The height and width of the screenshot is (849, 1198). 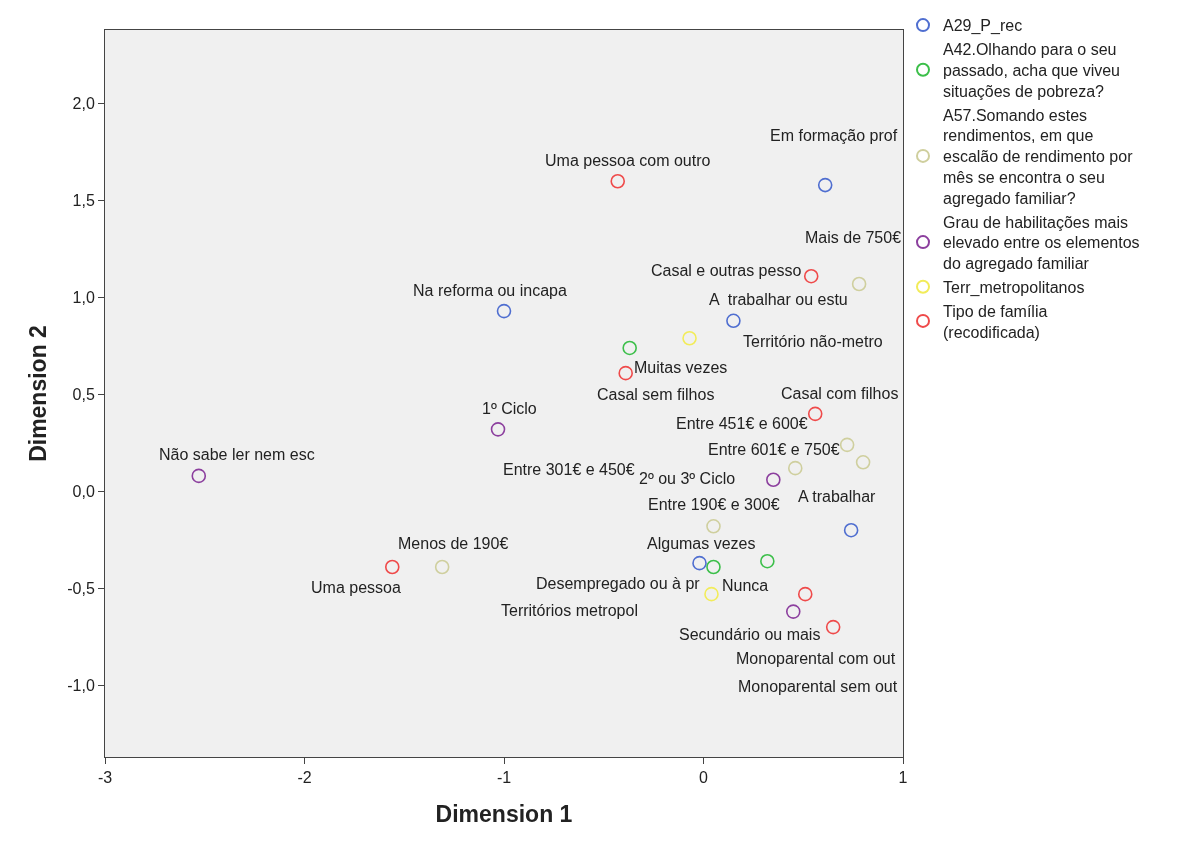 I want to click on x-tick-label: -2, so click(x=304, y=778).